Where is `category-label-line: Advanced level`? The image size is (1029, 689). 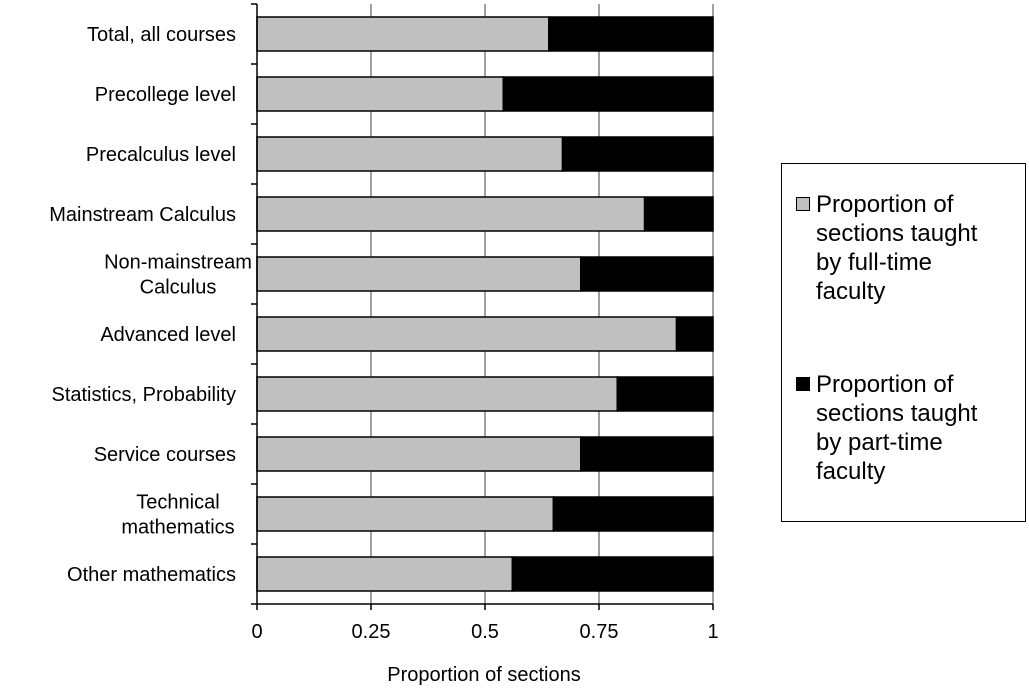 category-label-line: Advanced level is located at coordinates (168, 335).